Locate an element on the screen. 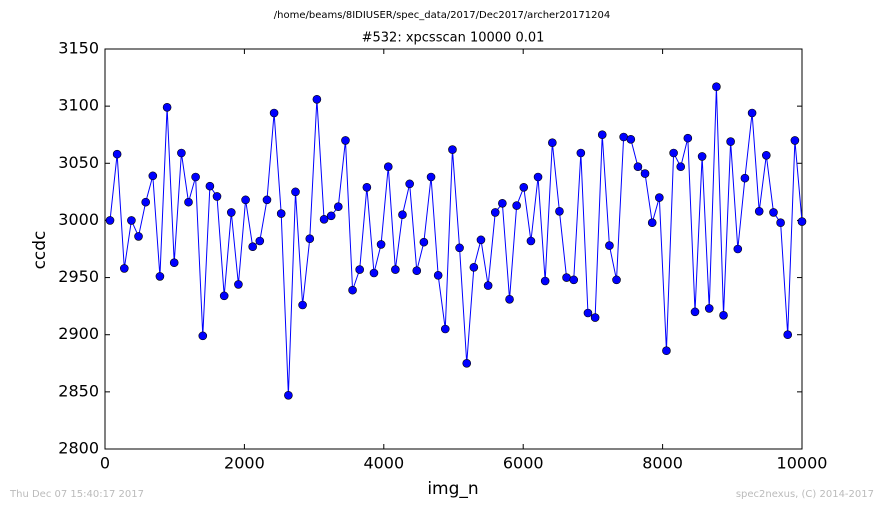 This screenshot has height=513, width=884. x-tick-label: 0 is located at coordinates (105, 463).